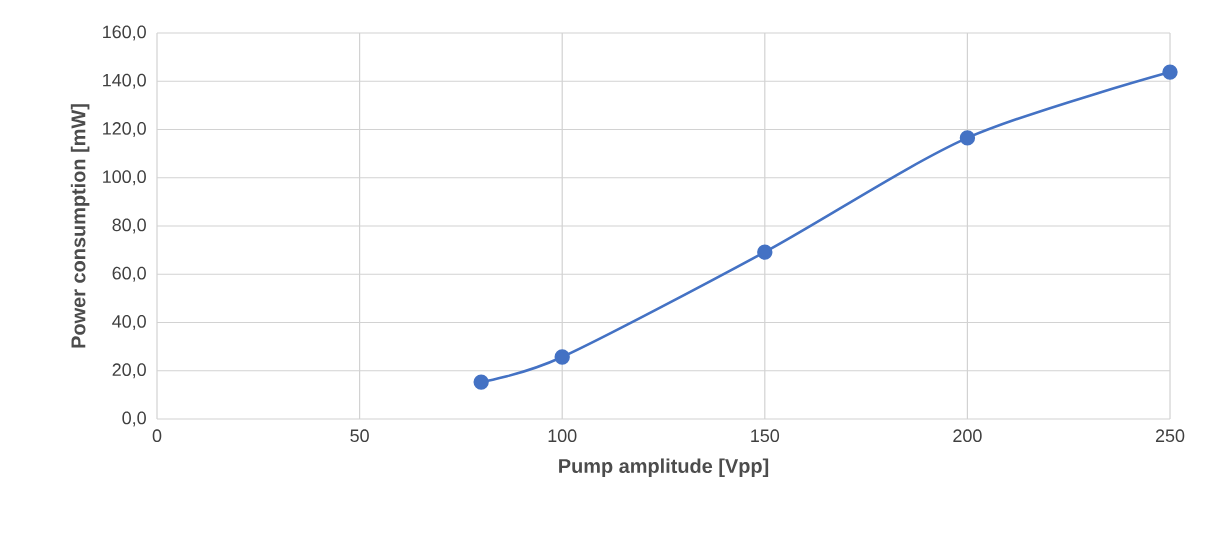 This screenshot has height=534, width=1212. Describe the element at coordinates (765, 436) in the screenshot. I see `x-tick-label: 150` at that location.